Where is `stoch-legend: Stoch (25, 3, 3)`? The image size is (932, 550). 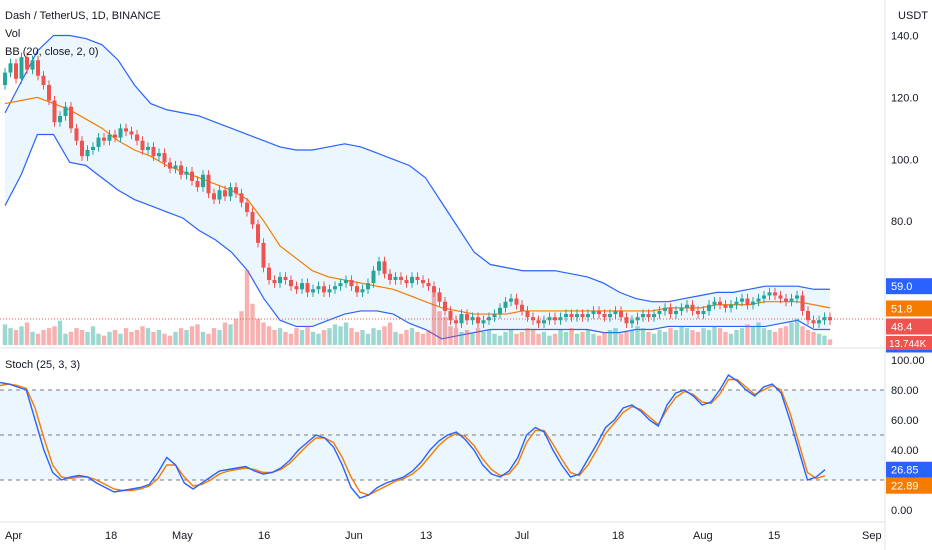 stoch-legend: Stoch (25, 3, 3) is located at coordinates (43, 365).